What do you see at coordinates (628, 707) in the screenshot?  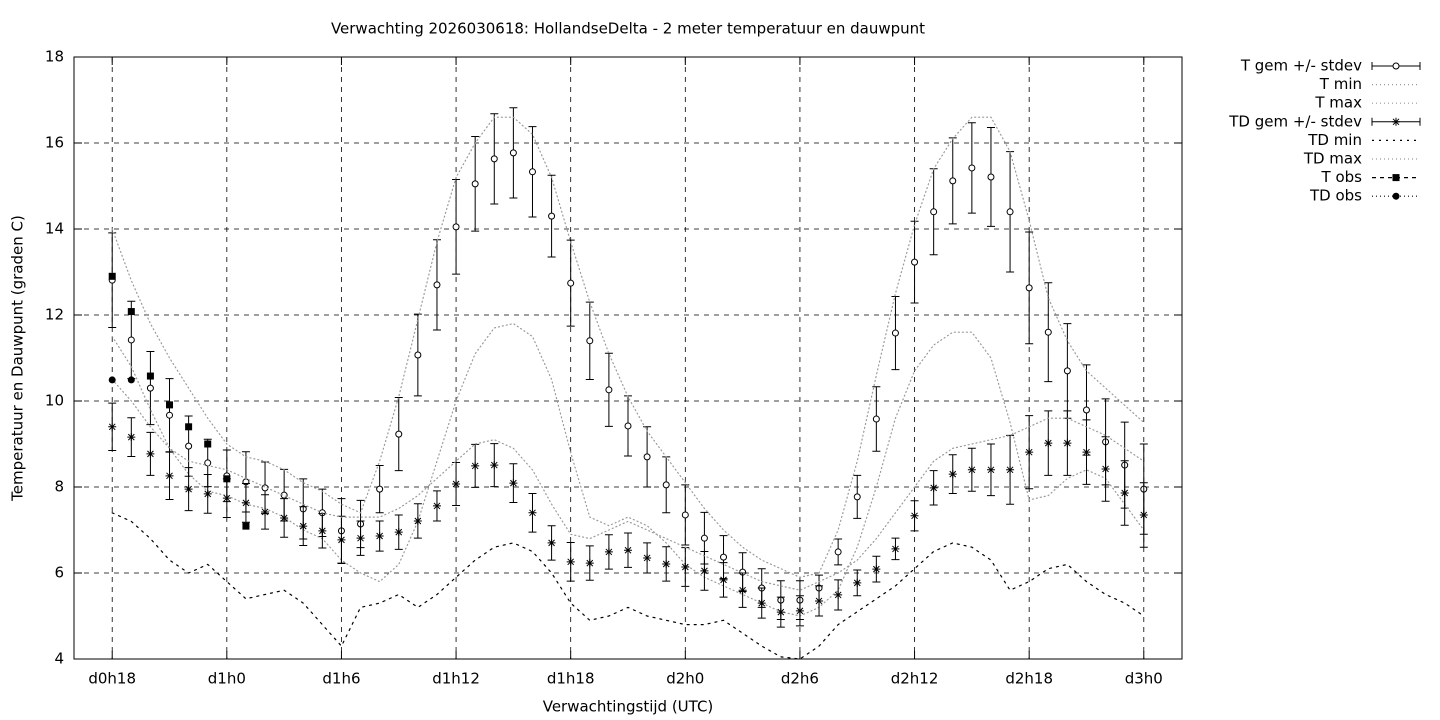 I see `x-axis-label: Verwachtingstijd (UTC)` at bounding box center [628, 707].